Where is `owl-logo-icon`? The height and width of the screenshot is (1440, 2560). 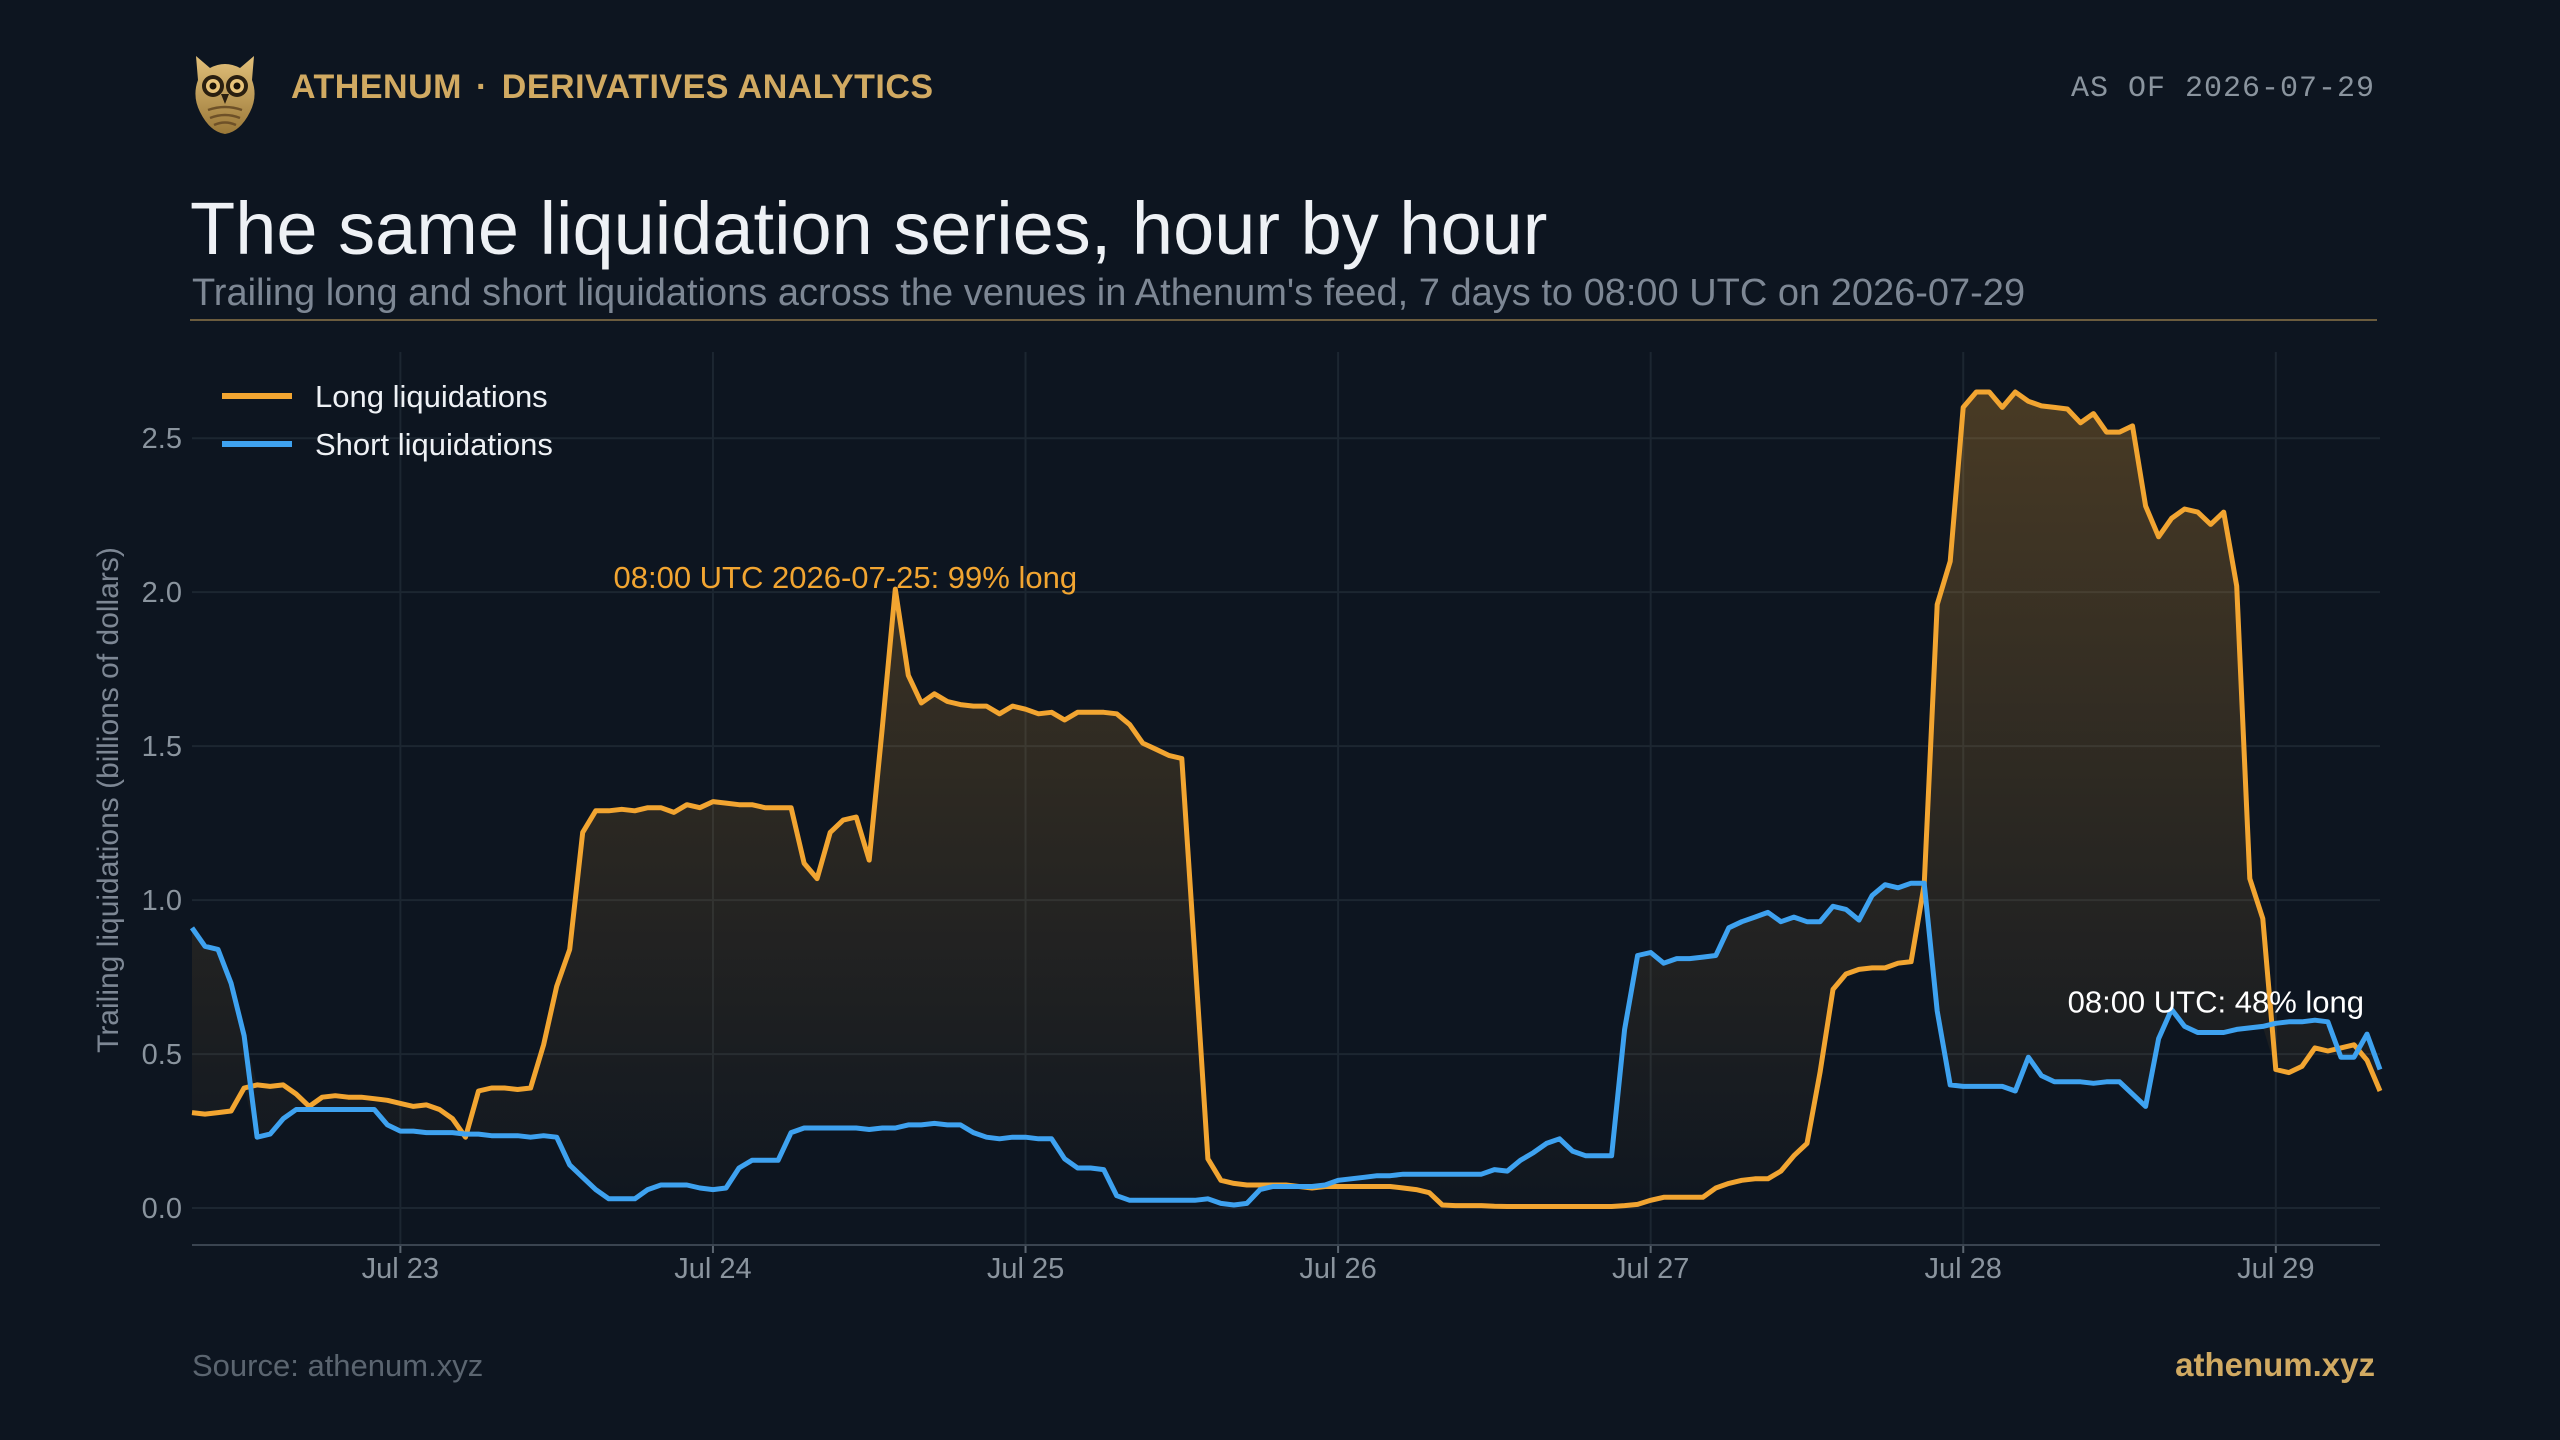 owl-logo-icon is located at coordinates (225, 95).